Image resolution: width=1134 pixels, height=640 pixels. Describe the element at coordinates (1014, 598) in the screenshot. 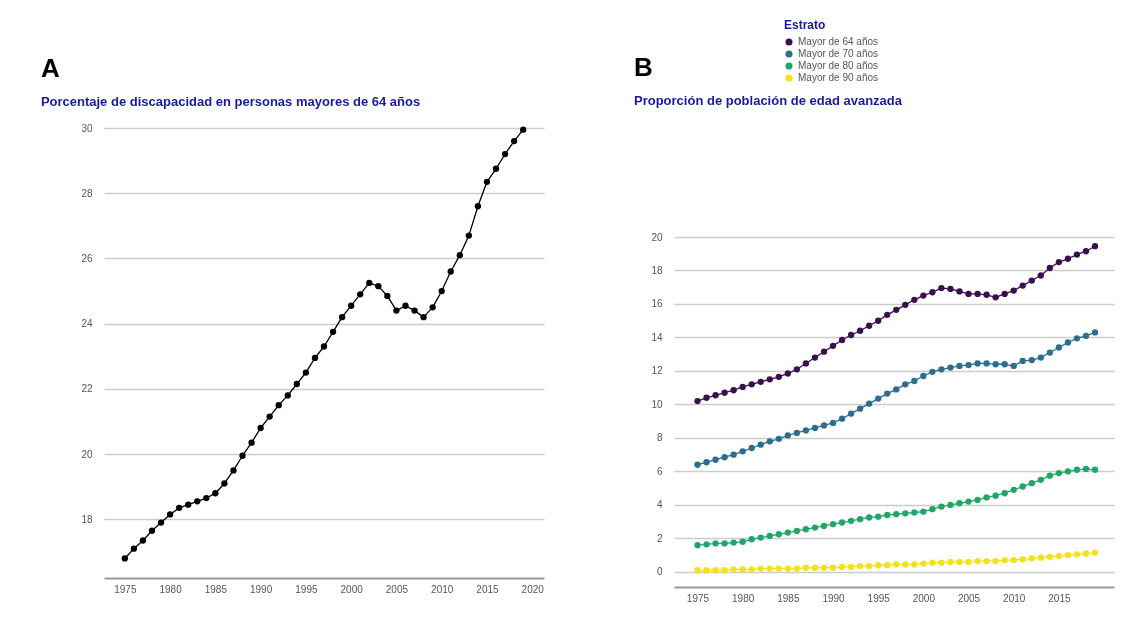

I see `x-tick-label: 2010` at that location.